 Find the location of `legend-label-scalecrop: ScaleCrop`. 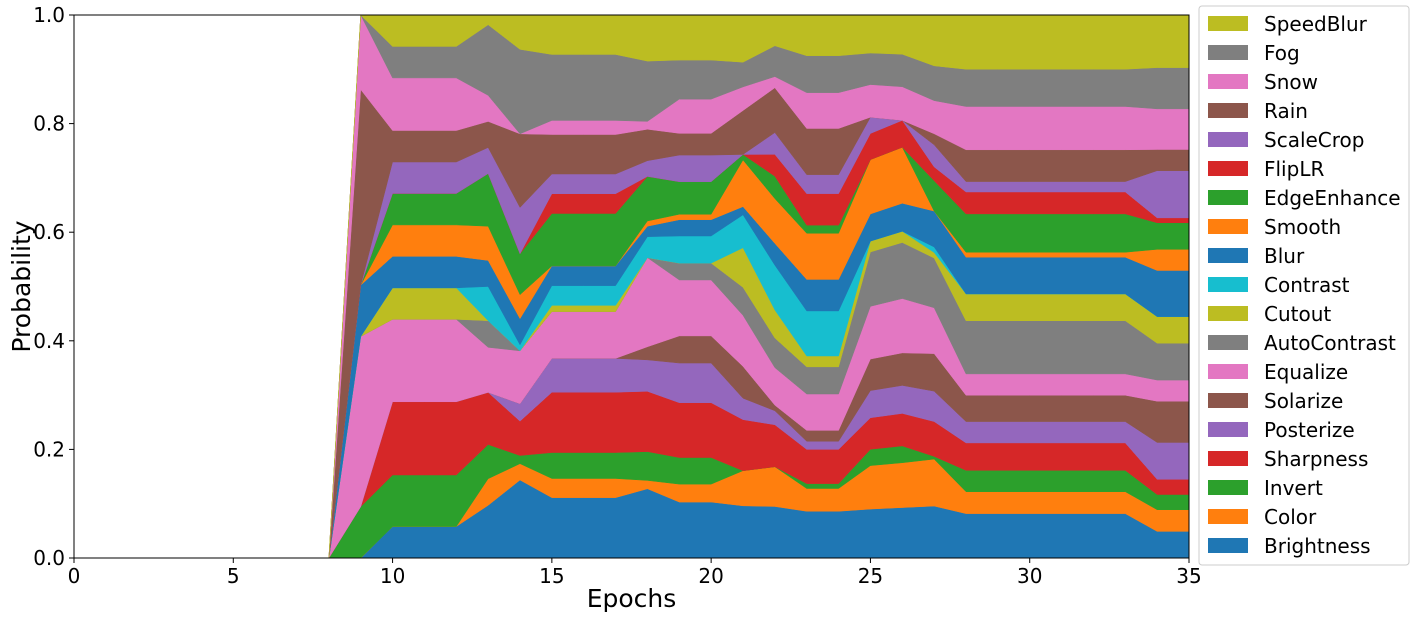

legend-label-scalecrop: ScaleCrop is located at coordinates (1314, 140).